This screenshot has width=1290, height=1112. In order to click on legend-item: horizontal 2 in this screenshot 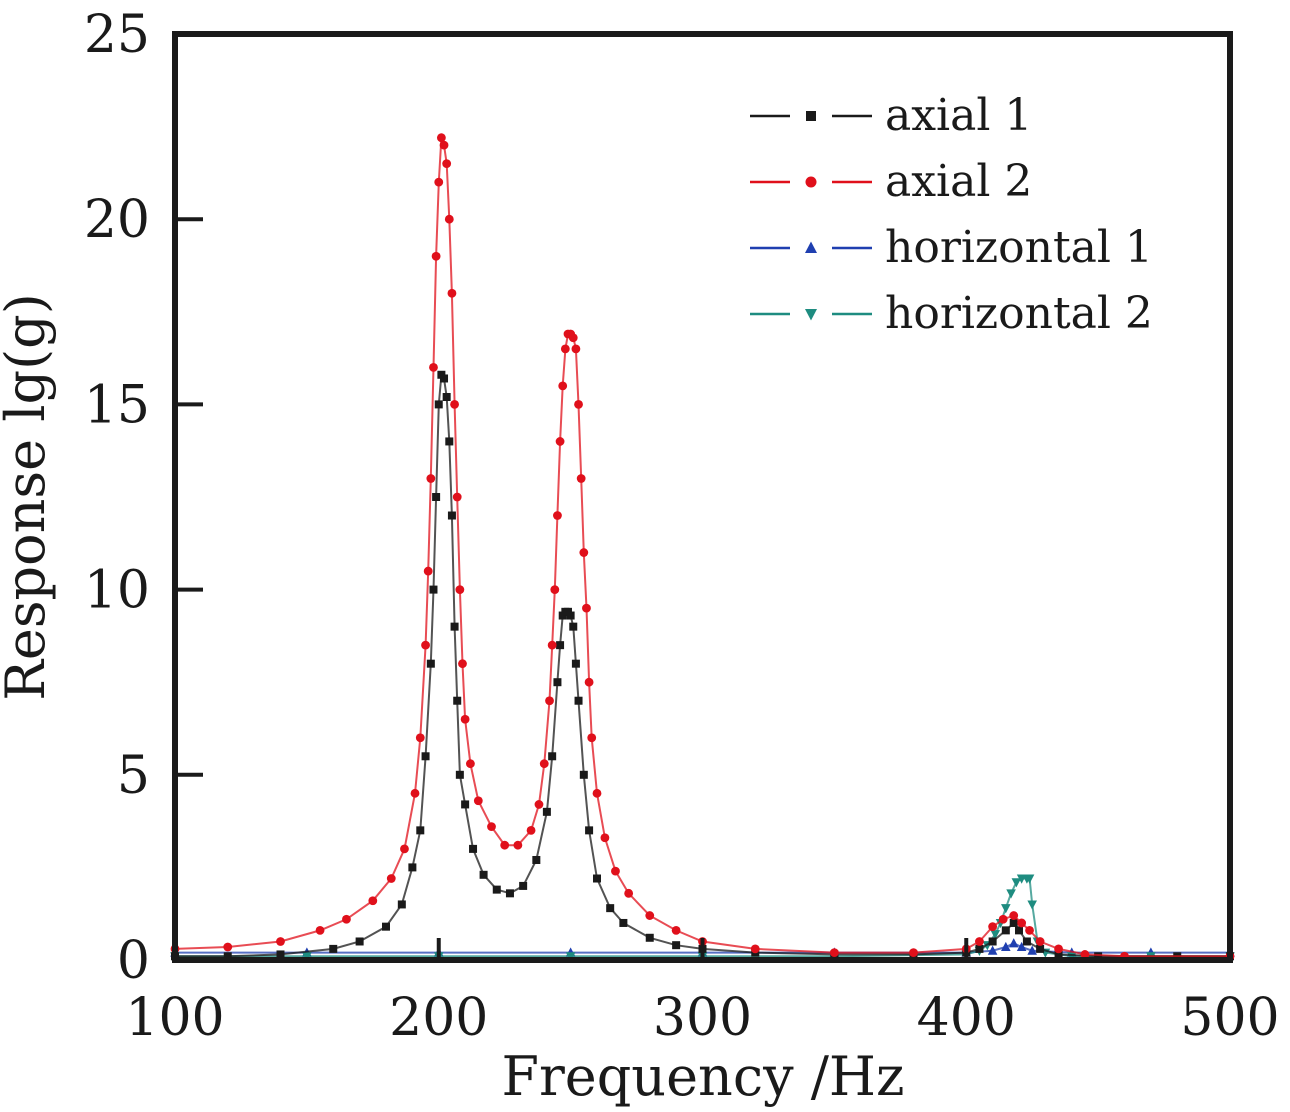, I will do `click(951, 313)`.